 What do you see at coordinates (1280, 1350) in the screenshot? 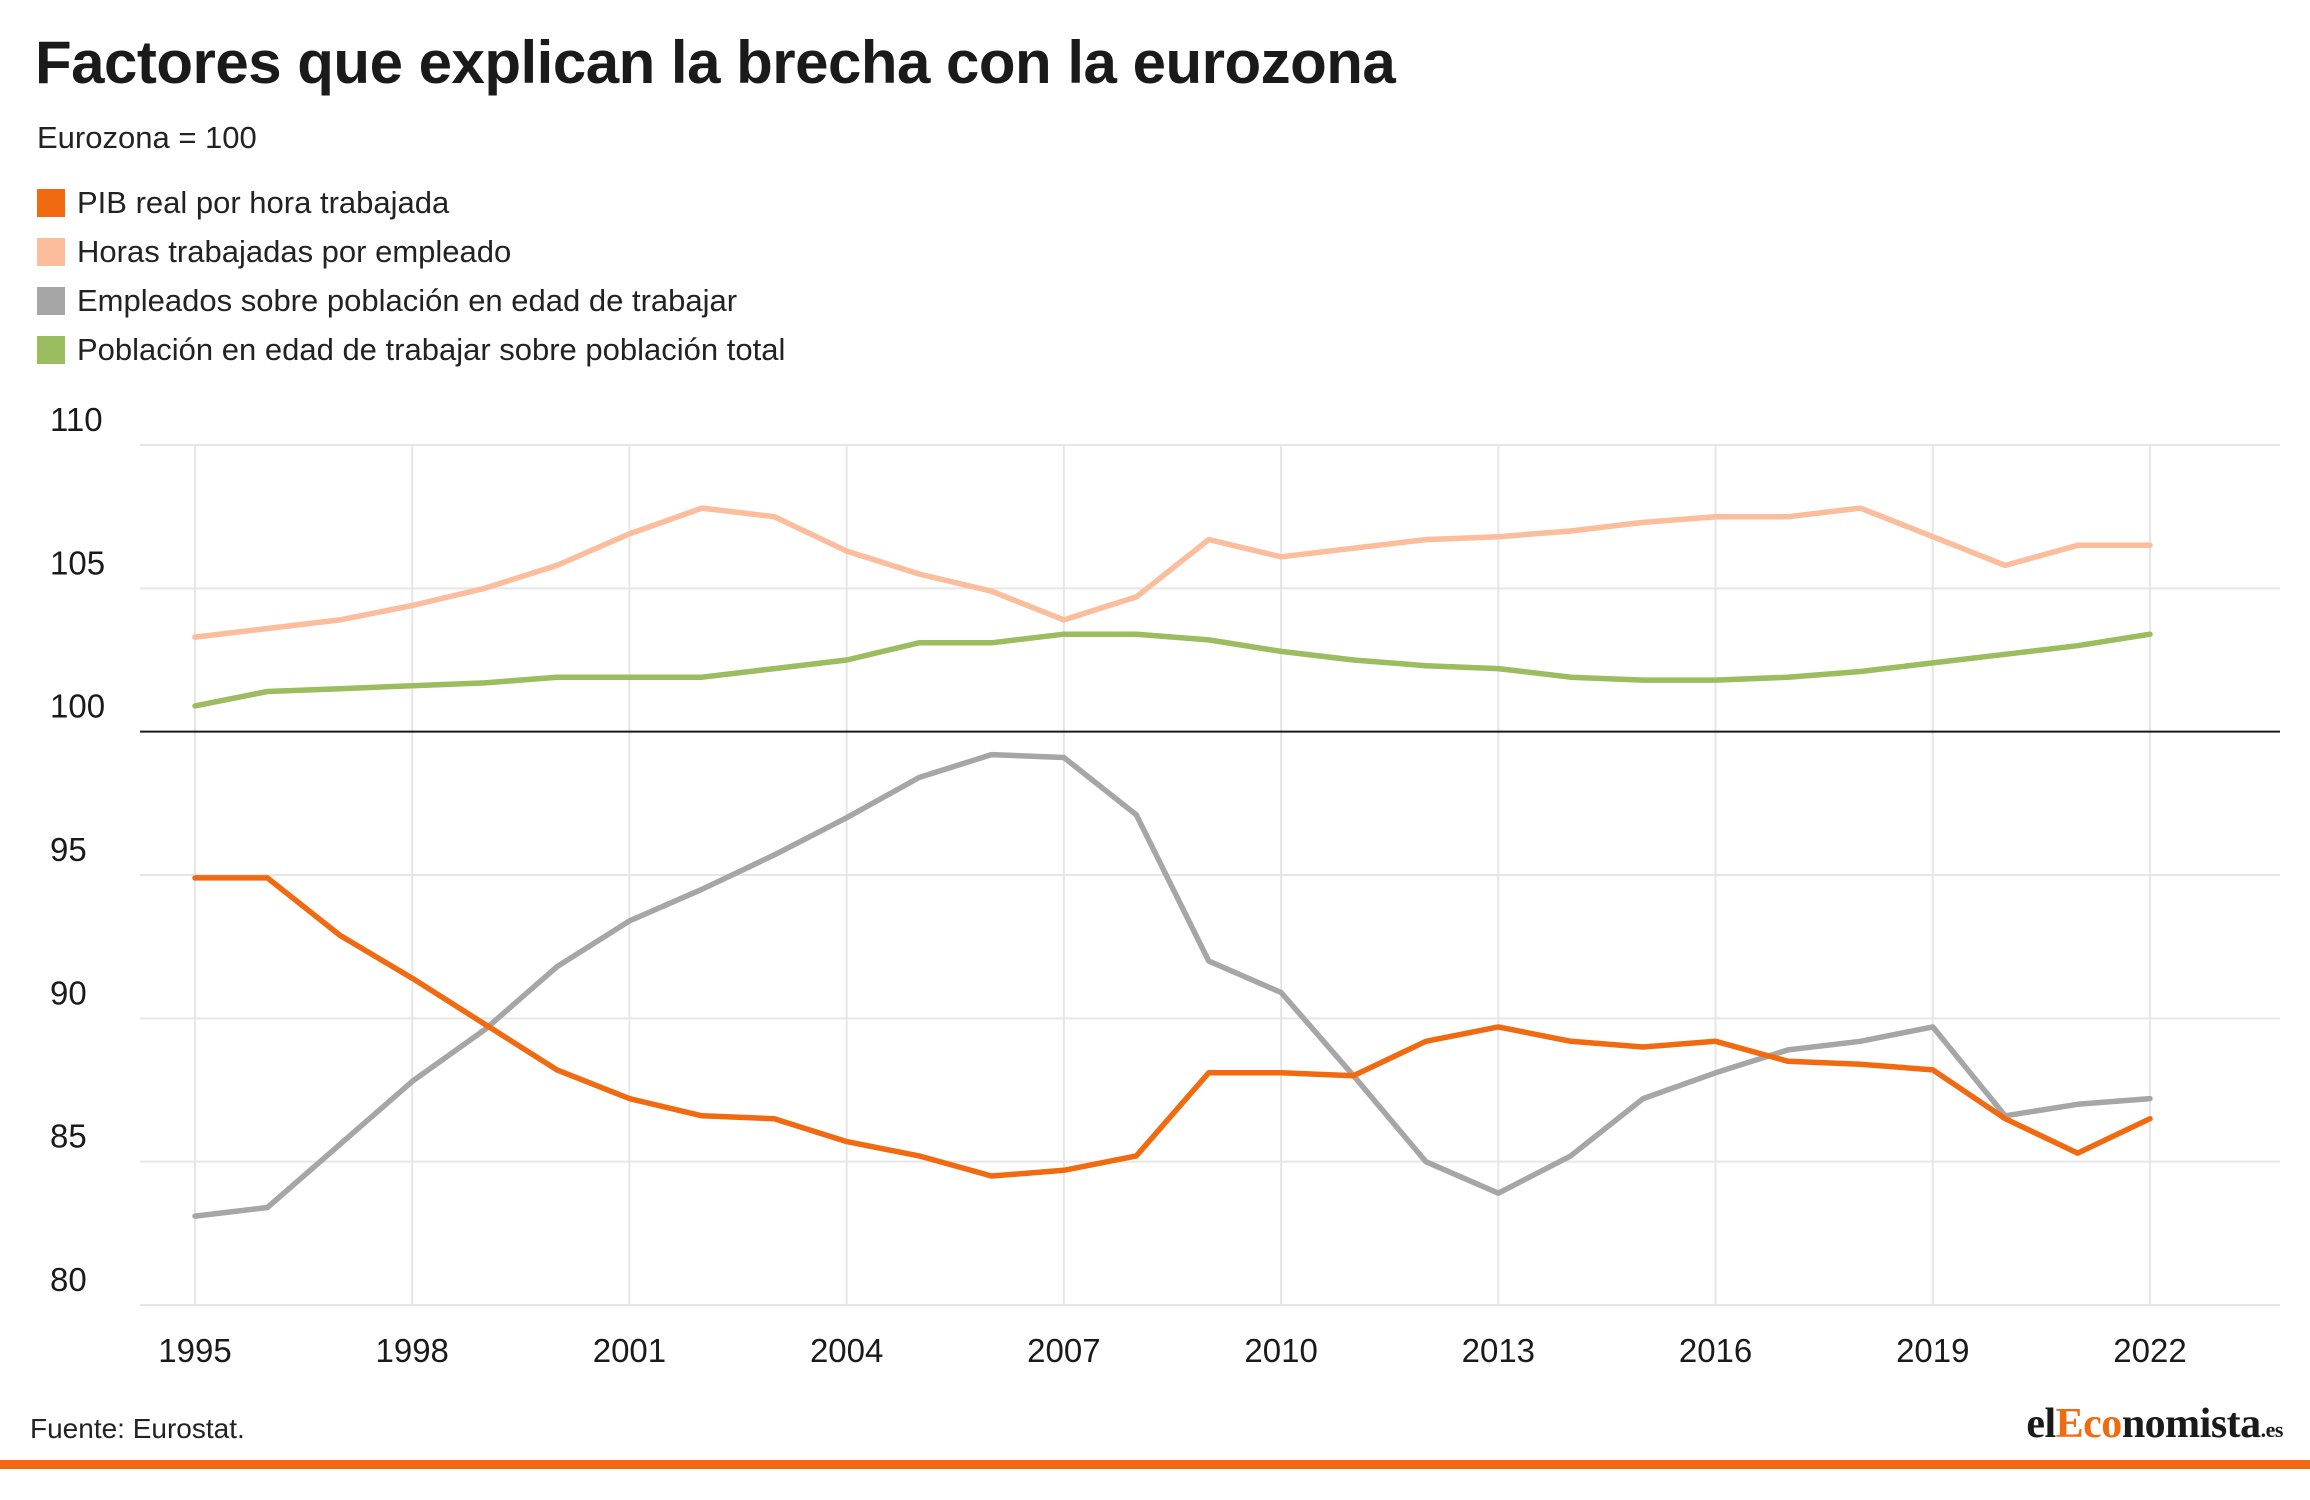
I see `x-tick-label: 2010` at bounding box center [1280, 1350].